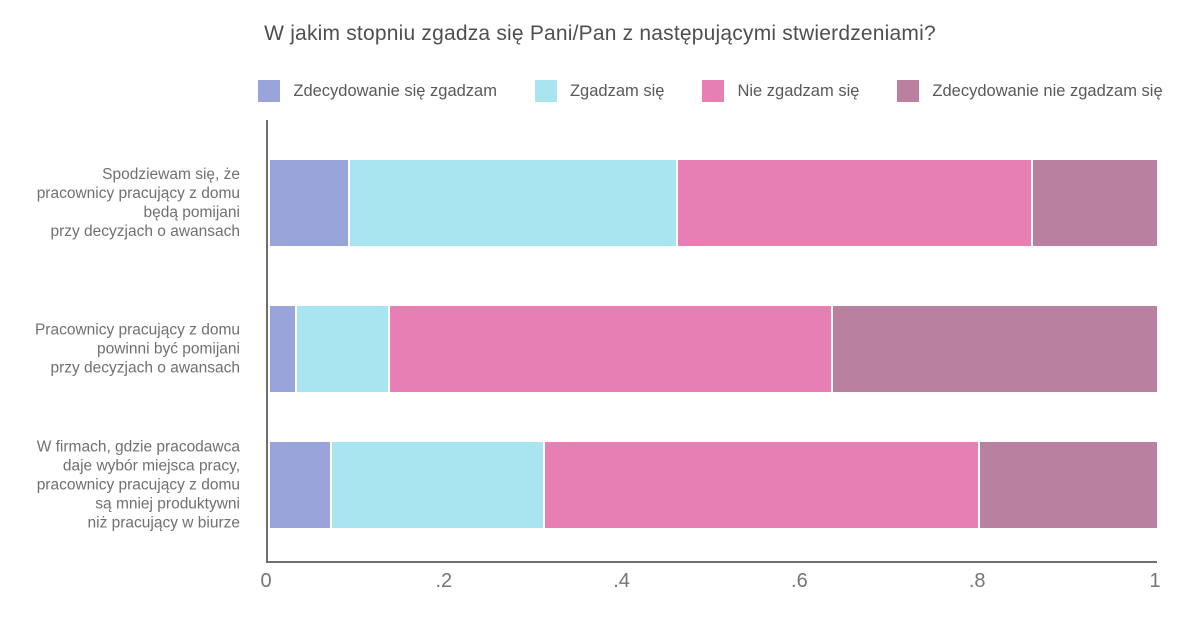  What do you see at coordinates (1047, 90) in the screenshot?
I see `legend-item-label: Zdecydowanie nie zgadzam się` at bounding box center [1047, 90].